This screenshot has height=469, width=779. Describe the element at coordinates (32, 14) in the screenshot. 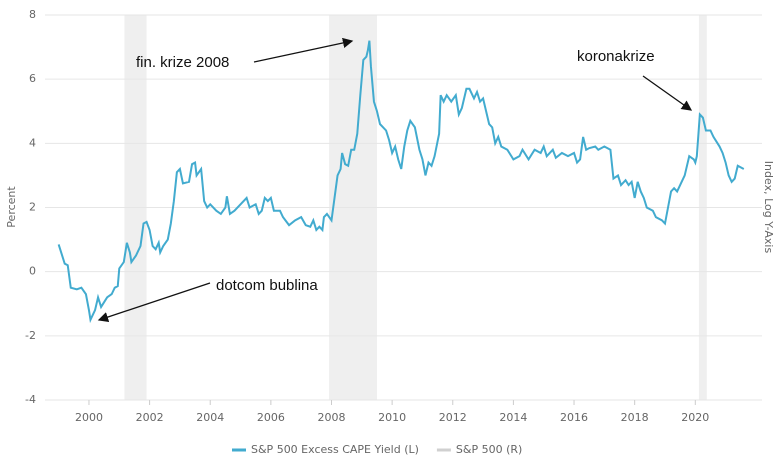

I see `y-tick-label: 8` at that location.